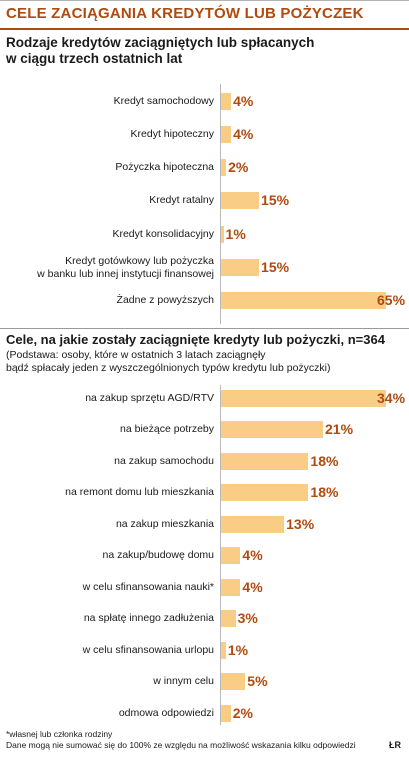  I want to click on category-label-line: odmowa odpowiedzi, so click(166, 712).